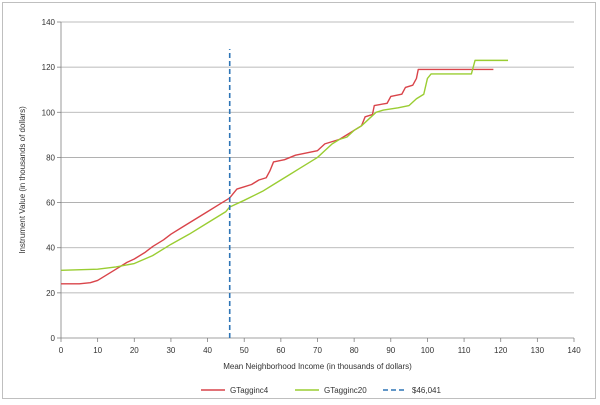 The height and width of the screenshot is (405, 600). What do you see at coordinates (49, 180) in the screenshot?
I see `y-tick-labels: 0 20 40 60 80 100 120 140` at bounding box center [49, 180].